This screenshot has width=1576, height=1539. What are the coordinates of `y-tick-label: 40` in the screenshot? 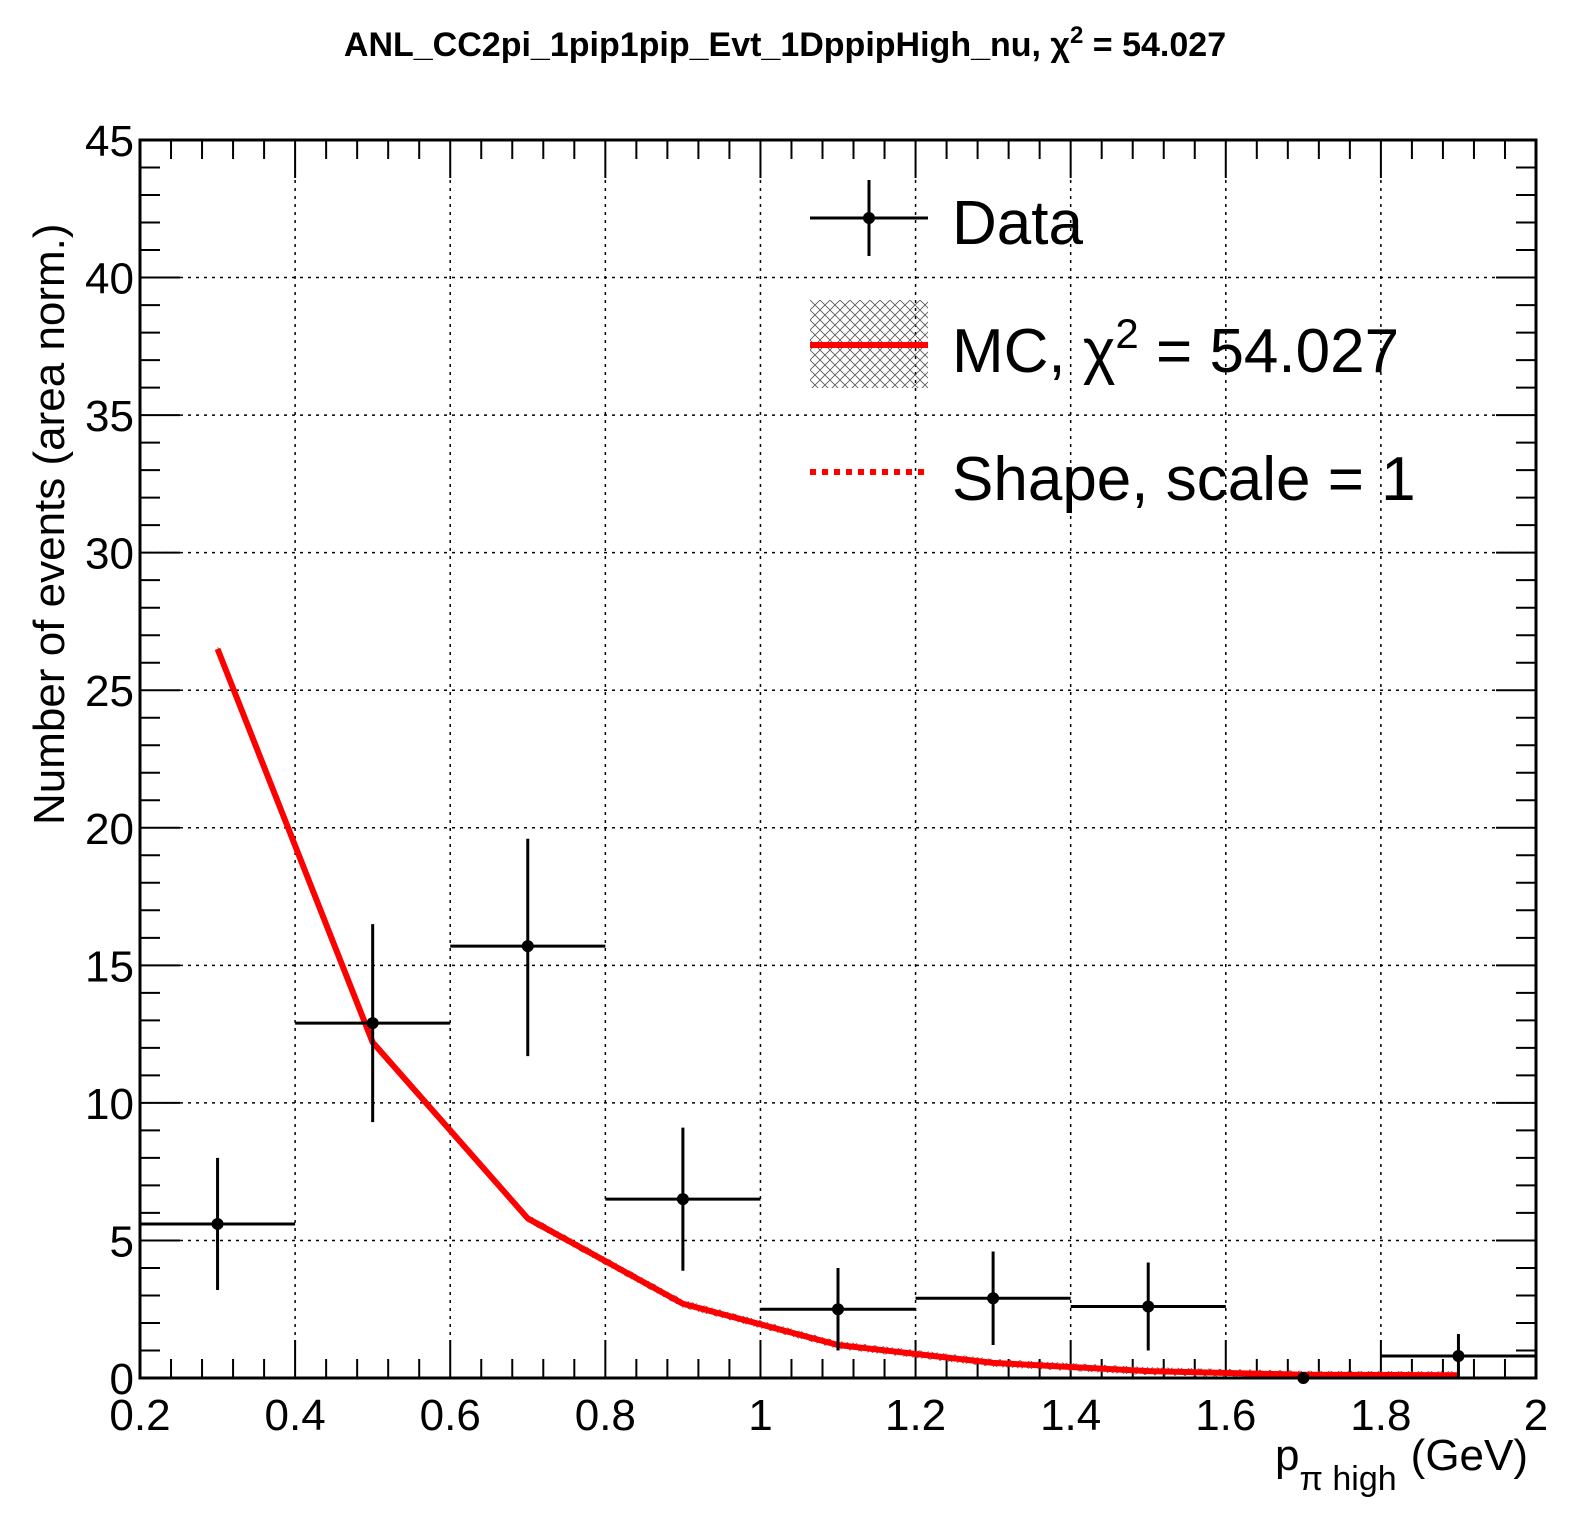 It's located at (109, 279).